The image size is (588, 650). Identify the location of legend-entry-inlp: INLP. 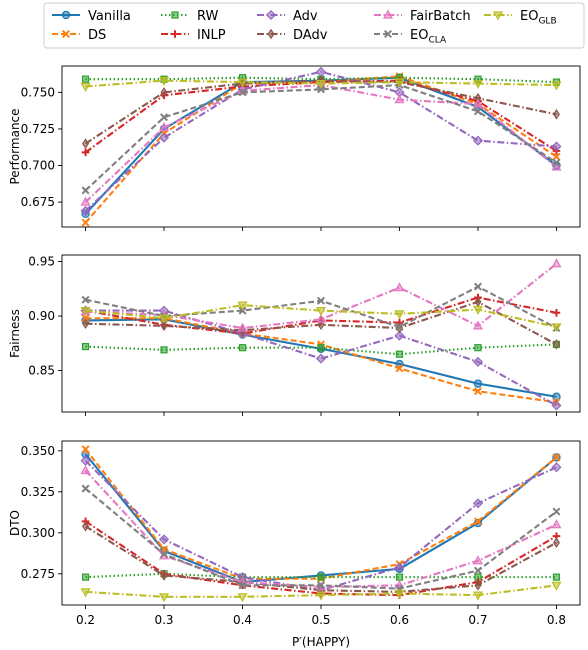
(193, 35).